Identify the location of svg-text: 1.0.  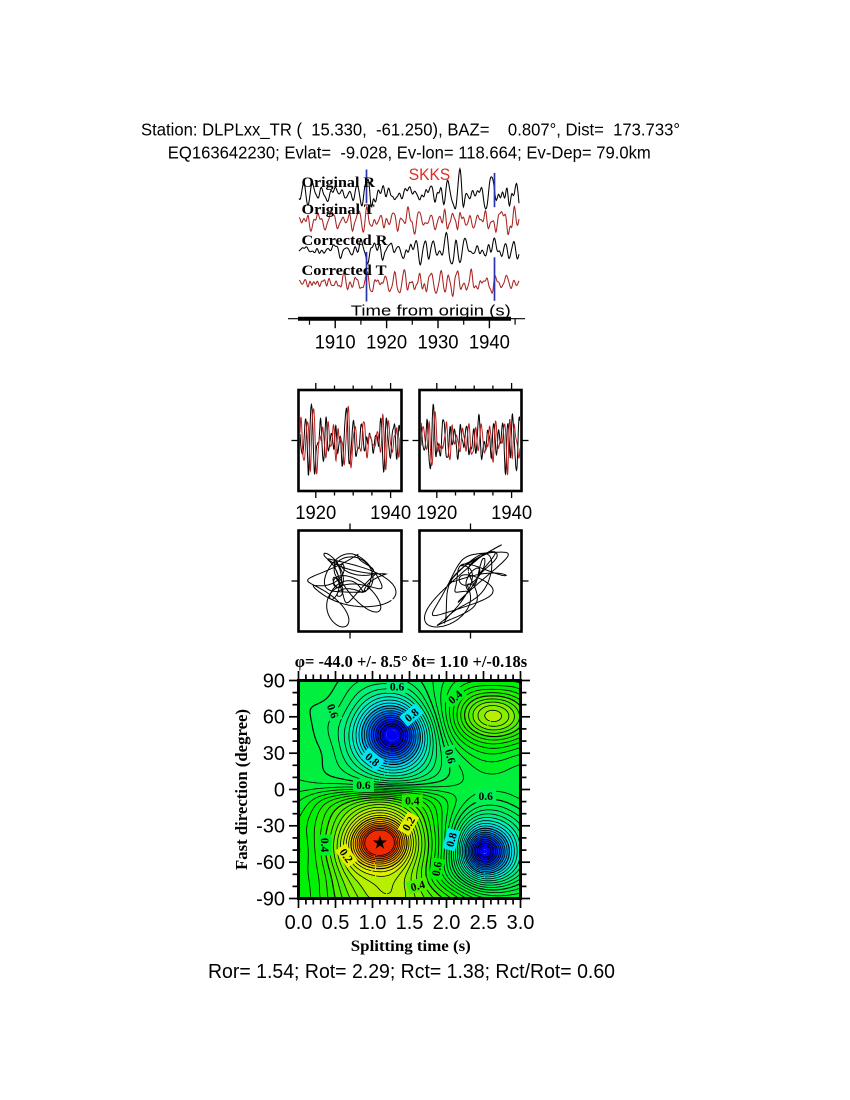
(373, 923).